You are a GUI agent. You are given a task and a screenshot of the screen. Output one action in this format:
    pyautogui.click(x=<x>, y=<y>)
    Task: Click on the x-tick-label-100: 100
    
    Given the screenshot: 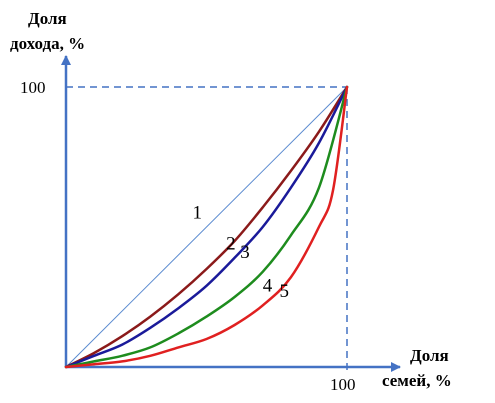 What is the action you would take?
    pyautogui.click(x=343, y=384)
    